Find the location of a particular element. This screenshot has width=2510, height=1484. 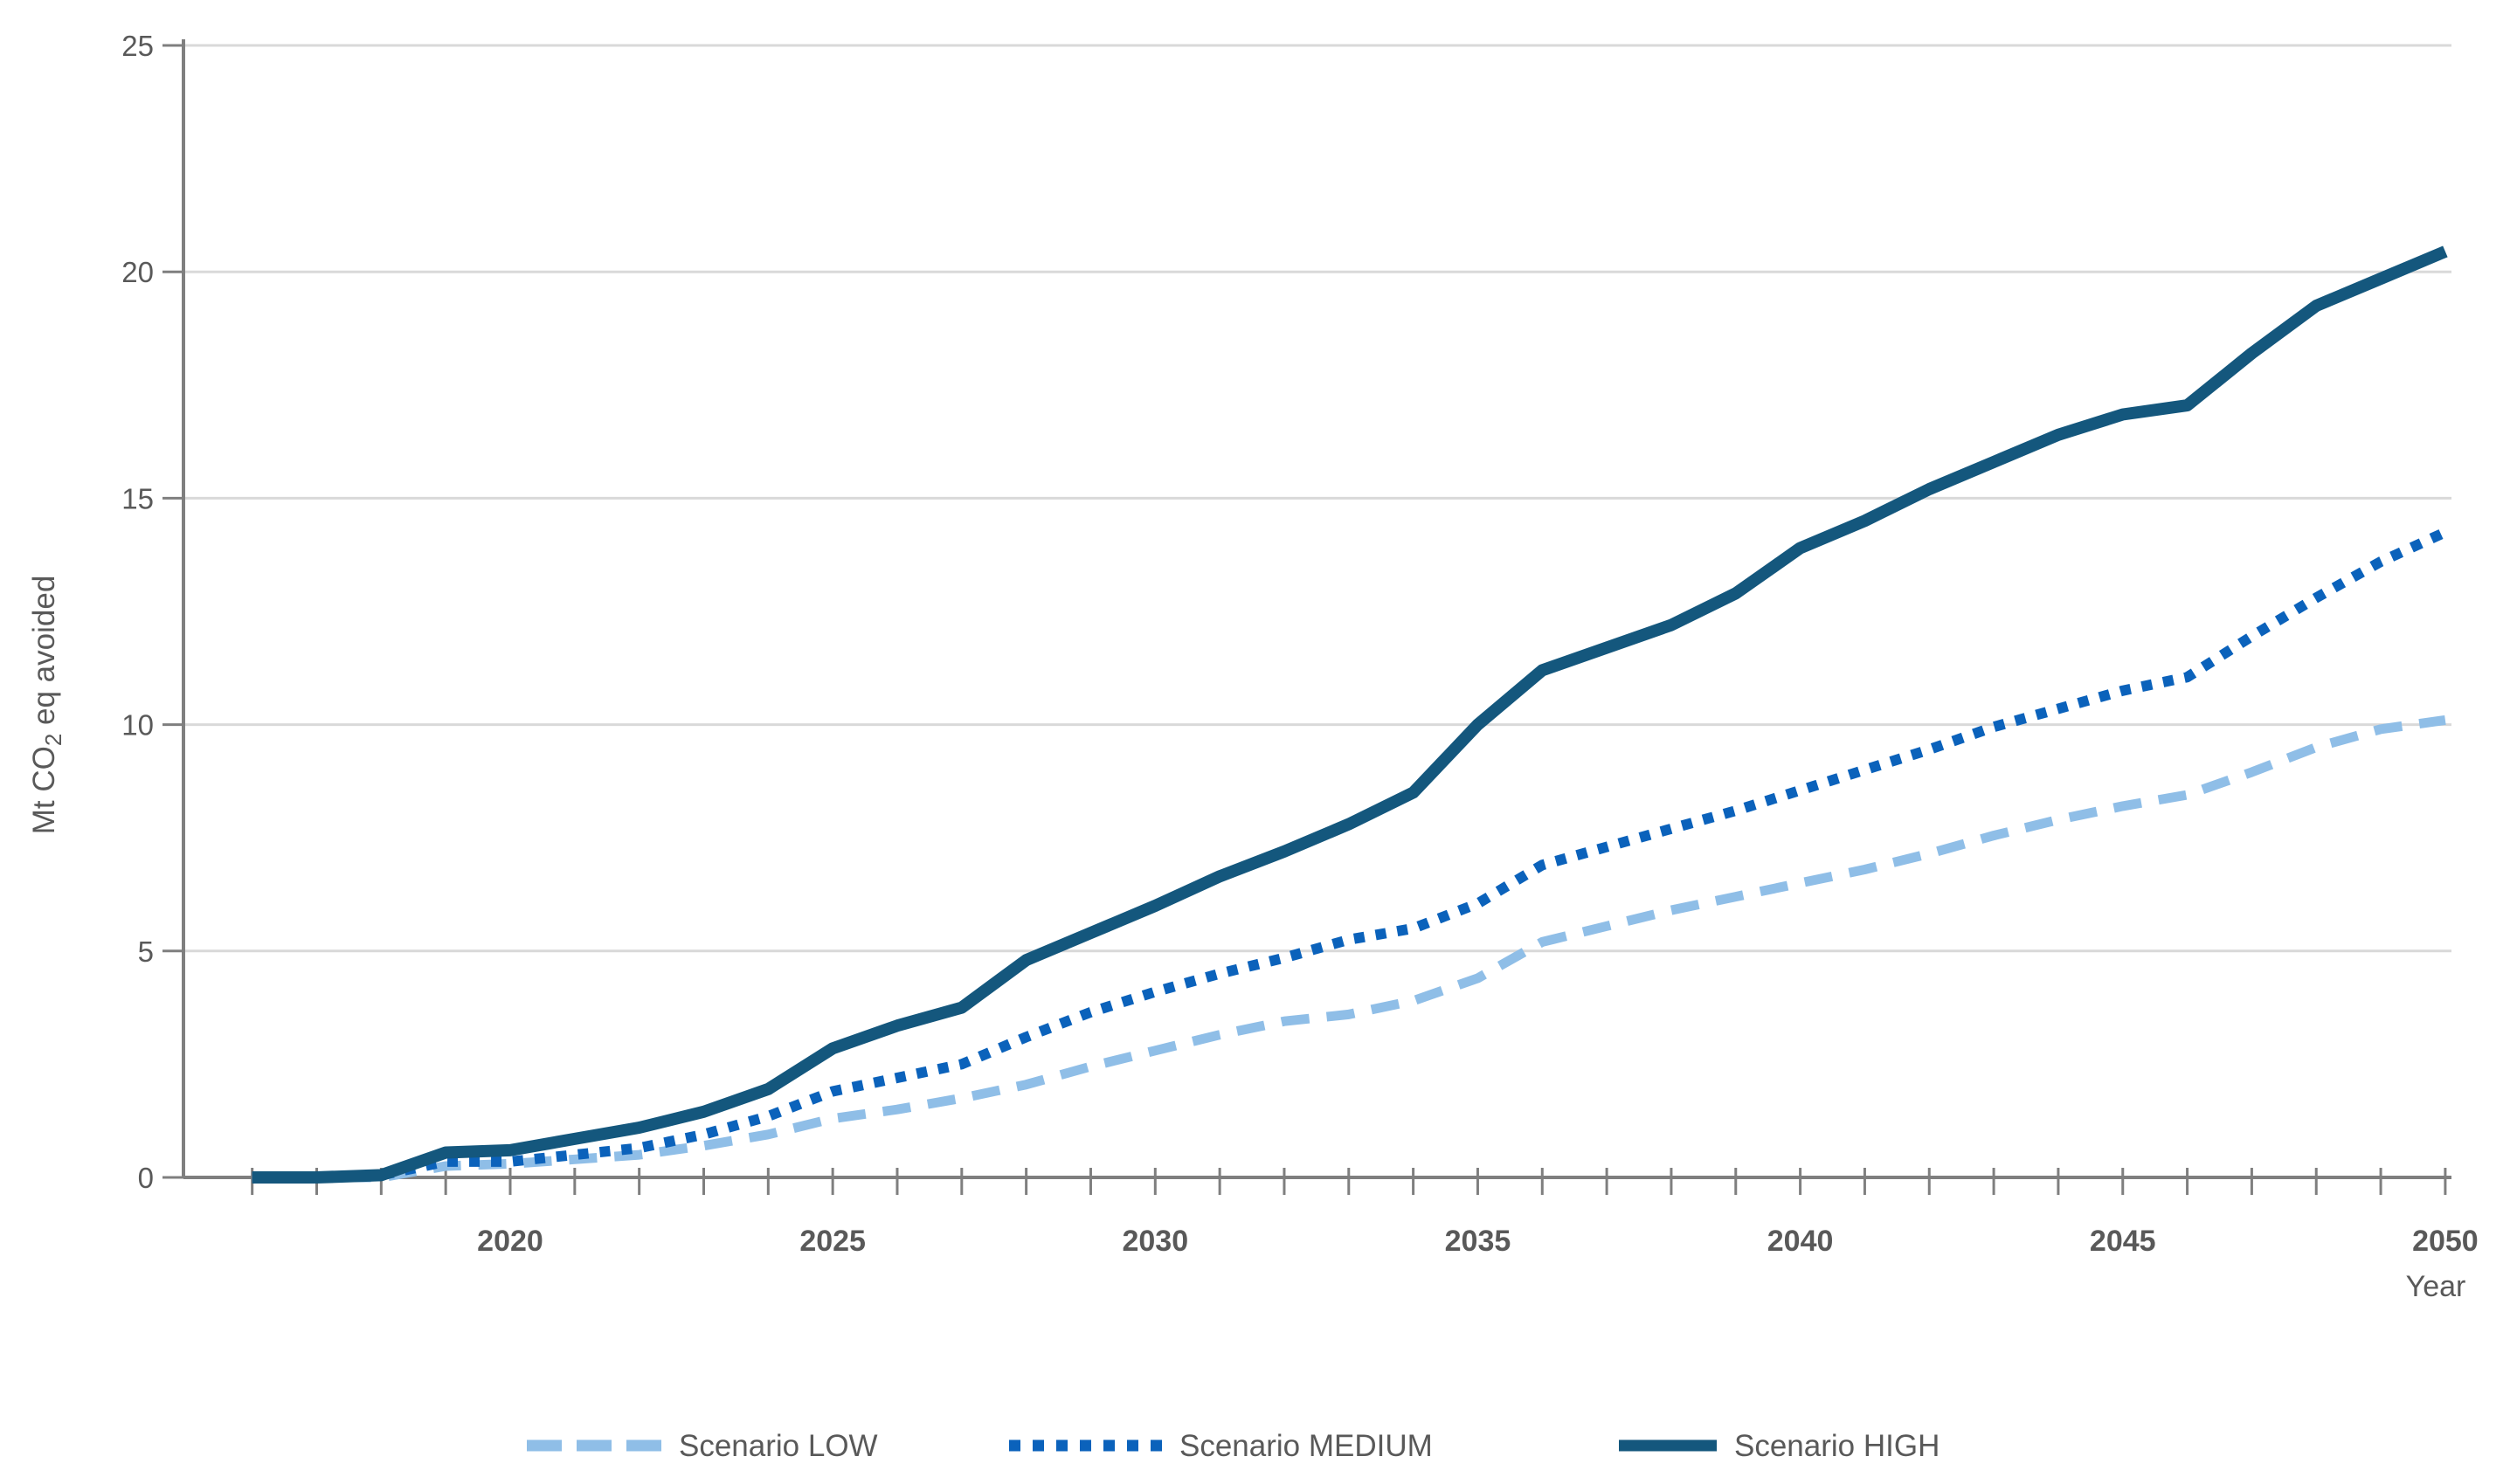

legend-label-scenario-medium: Scenario MEDIUM is located at coordinates (1306, 1446).